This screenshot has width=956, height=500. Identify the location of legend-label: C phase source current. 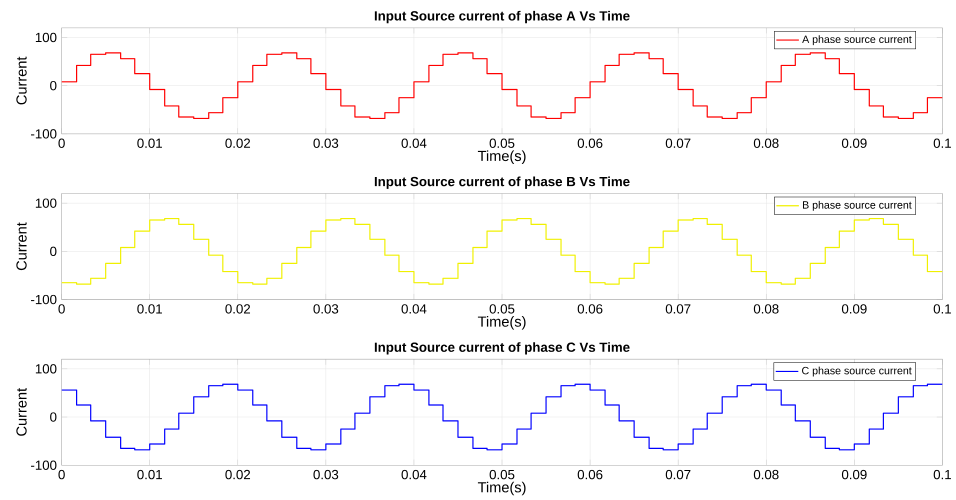
(857, 371).